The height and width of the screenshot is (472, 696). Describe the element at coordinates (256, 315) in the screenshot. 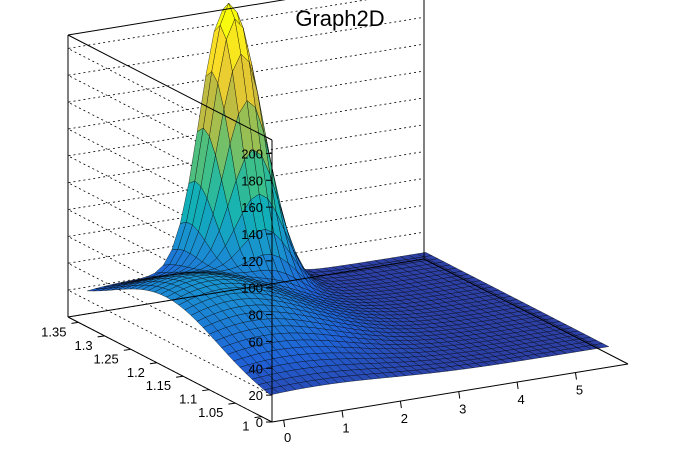

I see `z-tick-label: 80` at that location.